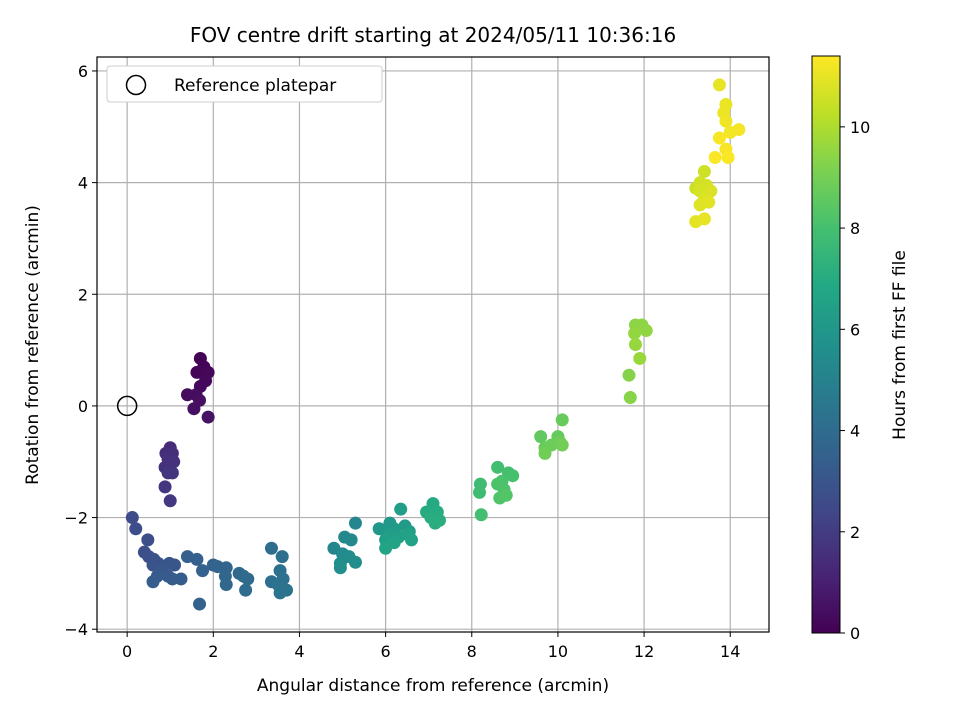 The width and height of the screenshot is (960, 720). What do you see at coordinates (83, 183) in the screenshot?
I see `y-tick-label: 4` at bounding box center [83, 183].